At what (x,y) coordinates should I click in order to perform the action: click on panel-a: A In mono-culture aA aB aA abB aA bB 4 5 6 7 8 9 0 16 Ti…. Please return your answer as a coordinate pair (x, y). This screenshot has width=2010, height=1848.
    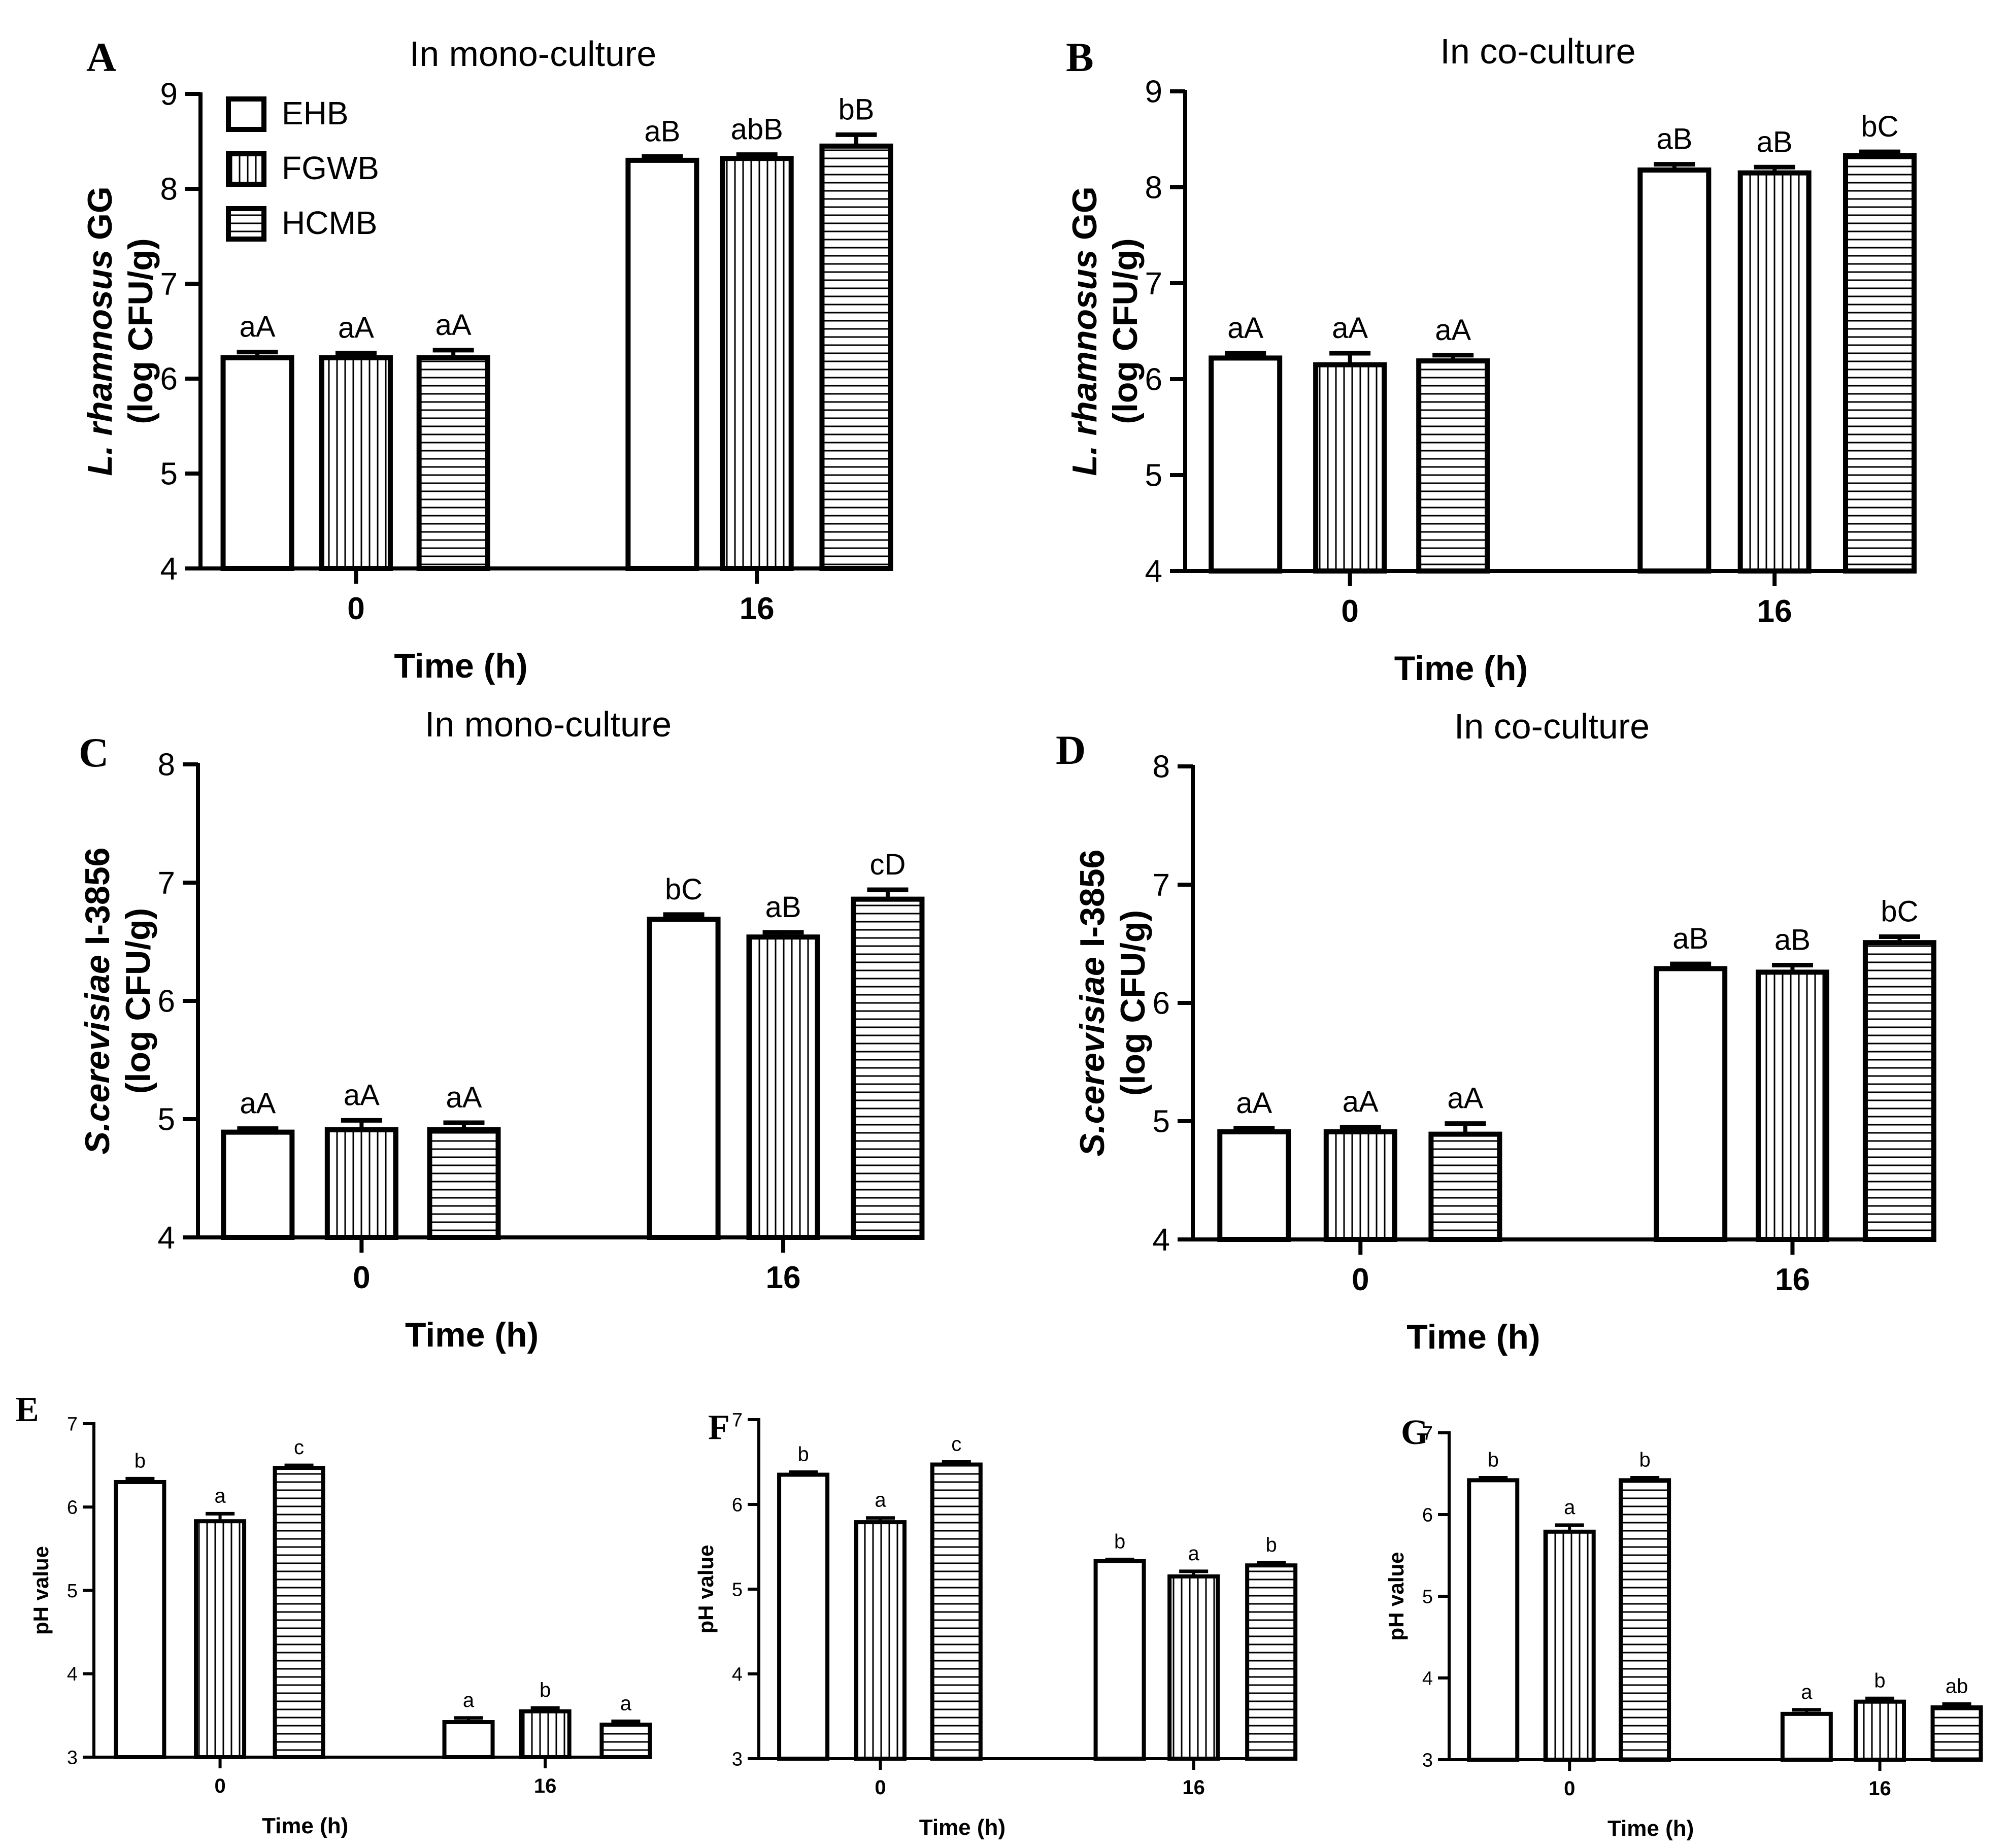
    Looking at the image, I should click on (487, 359).